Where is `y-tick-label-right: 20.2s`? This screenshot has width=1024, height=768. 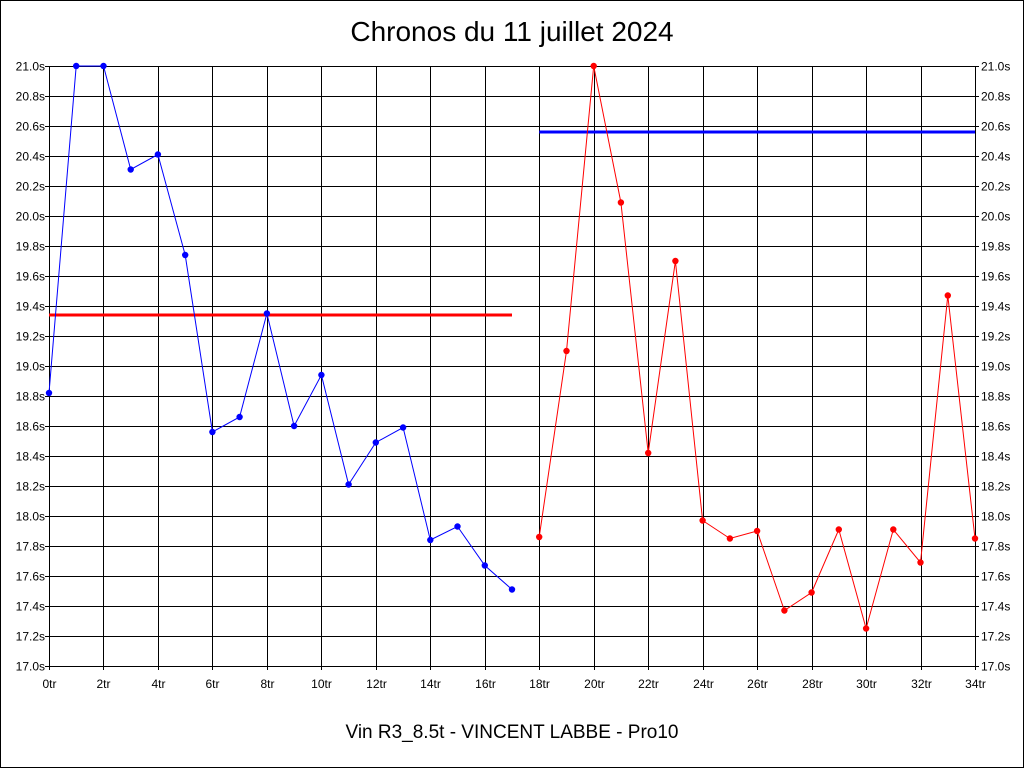 y-tick-label-right: 20.2s is located at coordinates (995, 187).